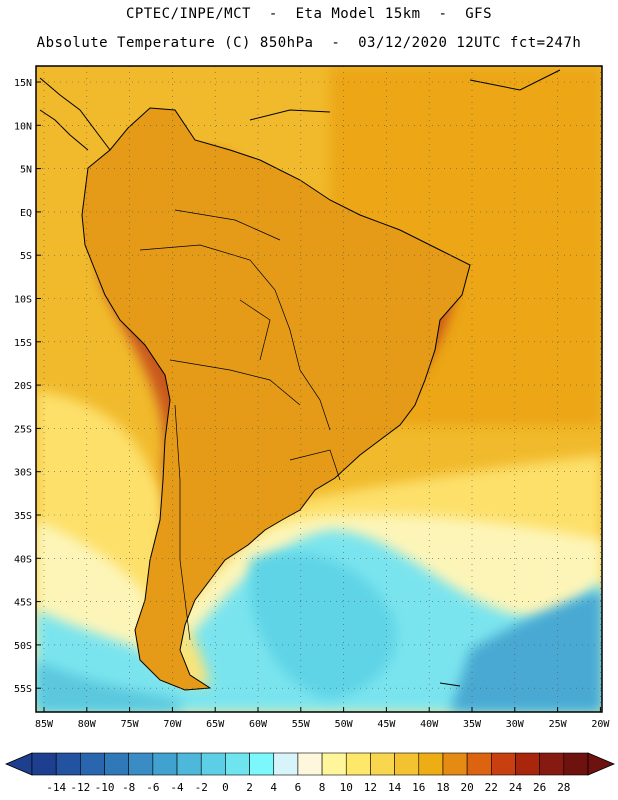 This screenshot has width=618, height=800. I want to click on central-america-coast, so click(75, 114).